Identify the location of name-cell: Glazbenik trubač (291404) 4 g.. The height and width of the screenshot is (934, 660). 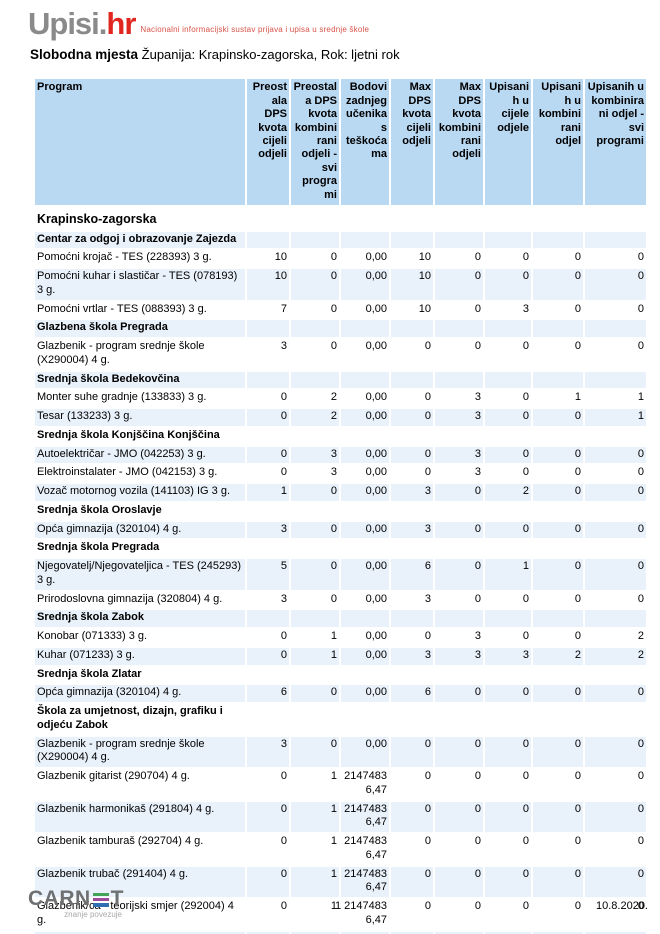
(140, 882).